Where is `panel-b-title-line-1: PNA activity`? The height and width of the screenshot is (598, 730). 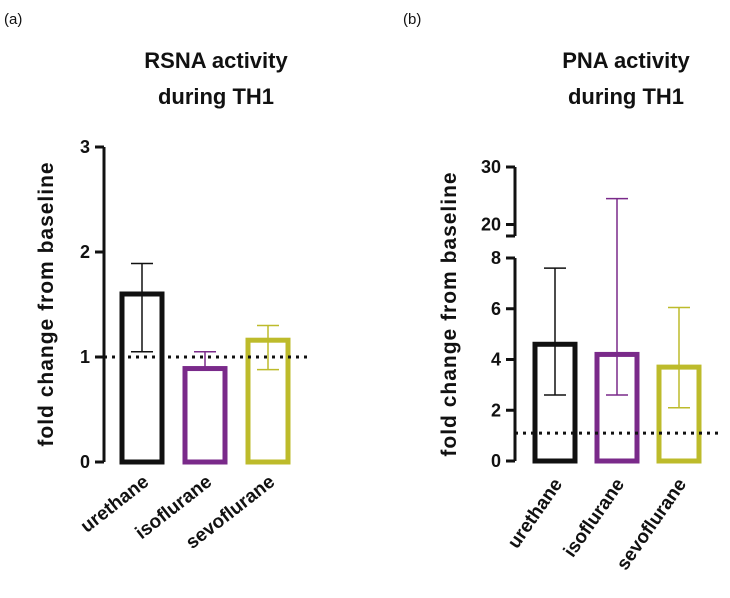
panel-b-title-line-1: PNA activity is located at coordinates (626, 60).